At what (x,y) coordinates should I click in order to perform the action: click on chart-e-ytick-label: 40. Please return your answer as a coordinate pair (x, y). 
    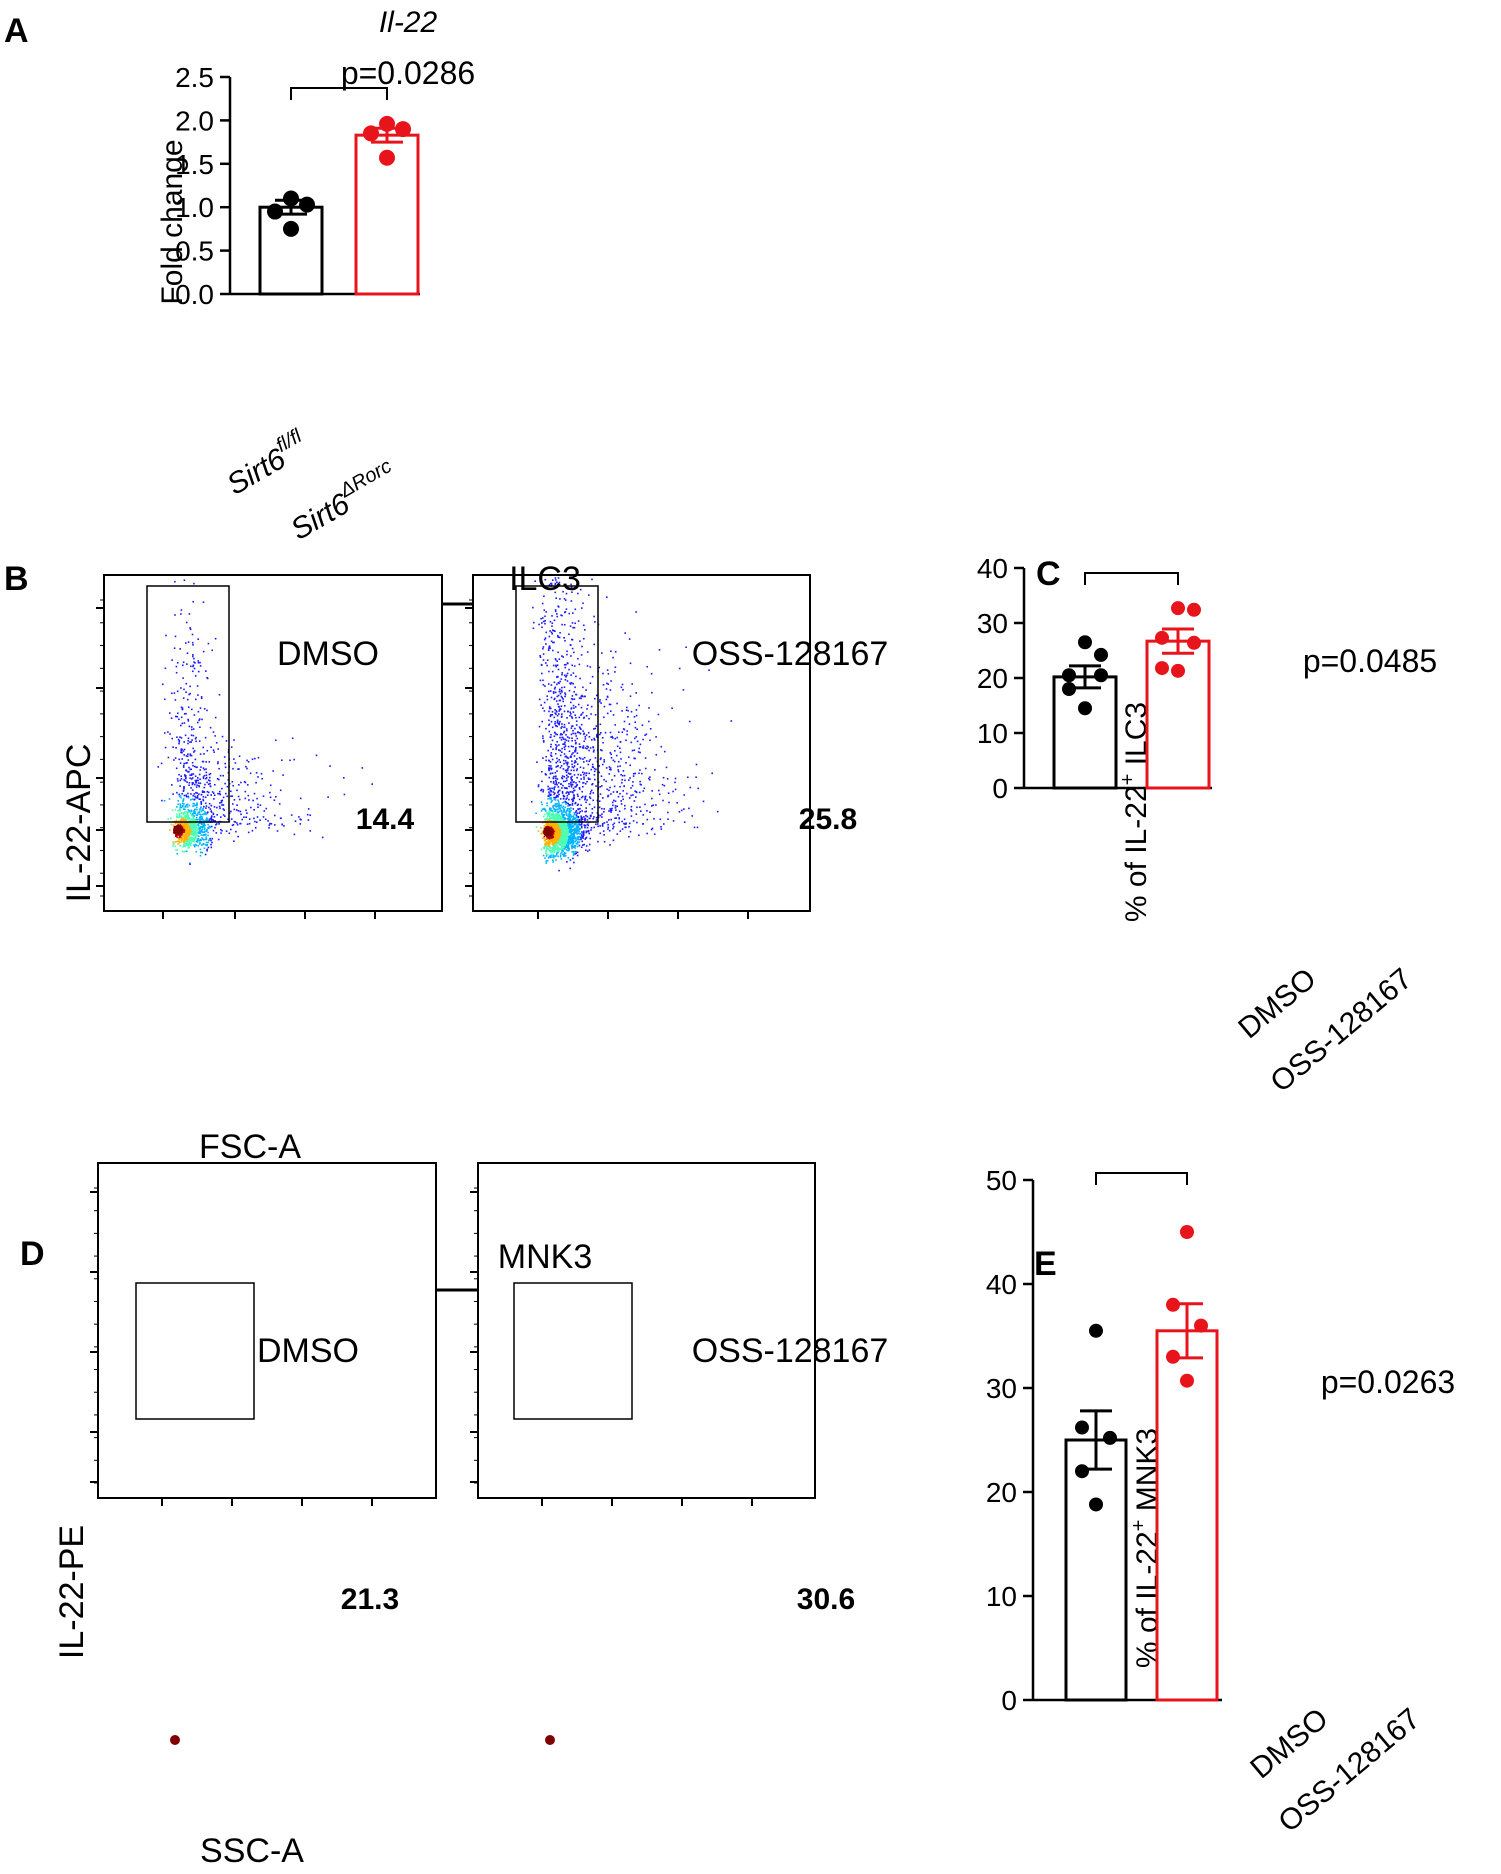
    Looking at the image, I should click on (1001, 1284).